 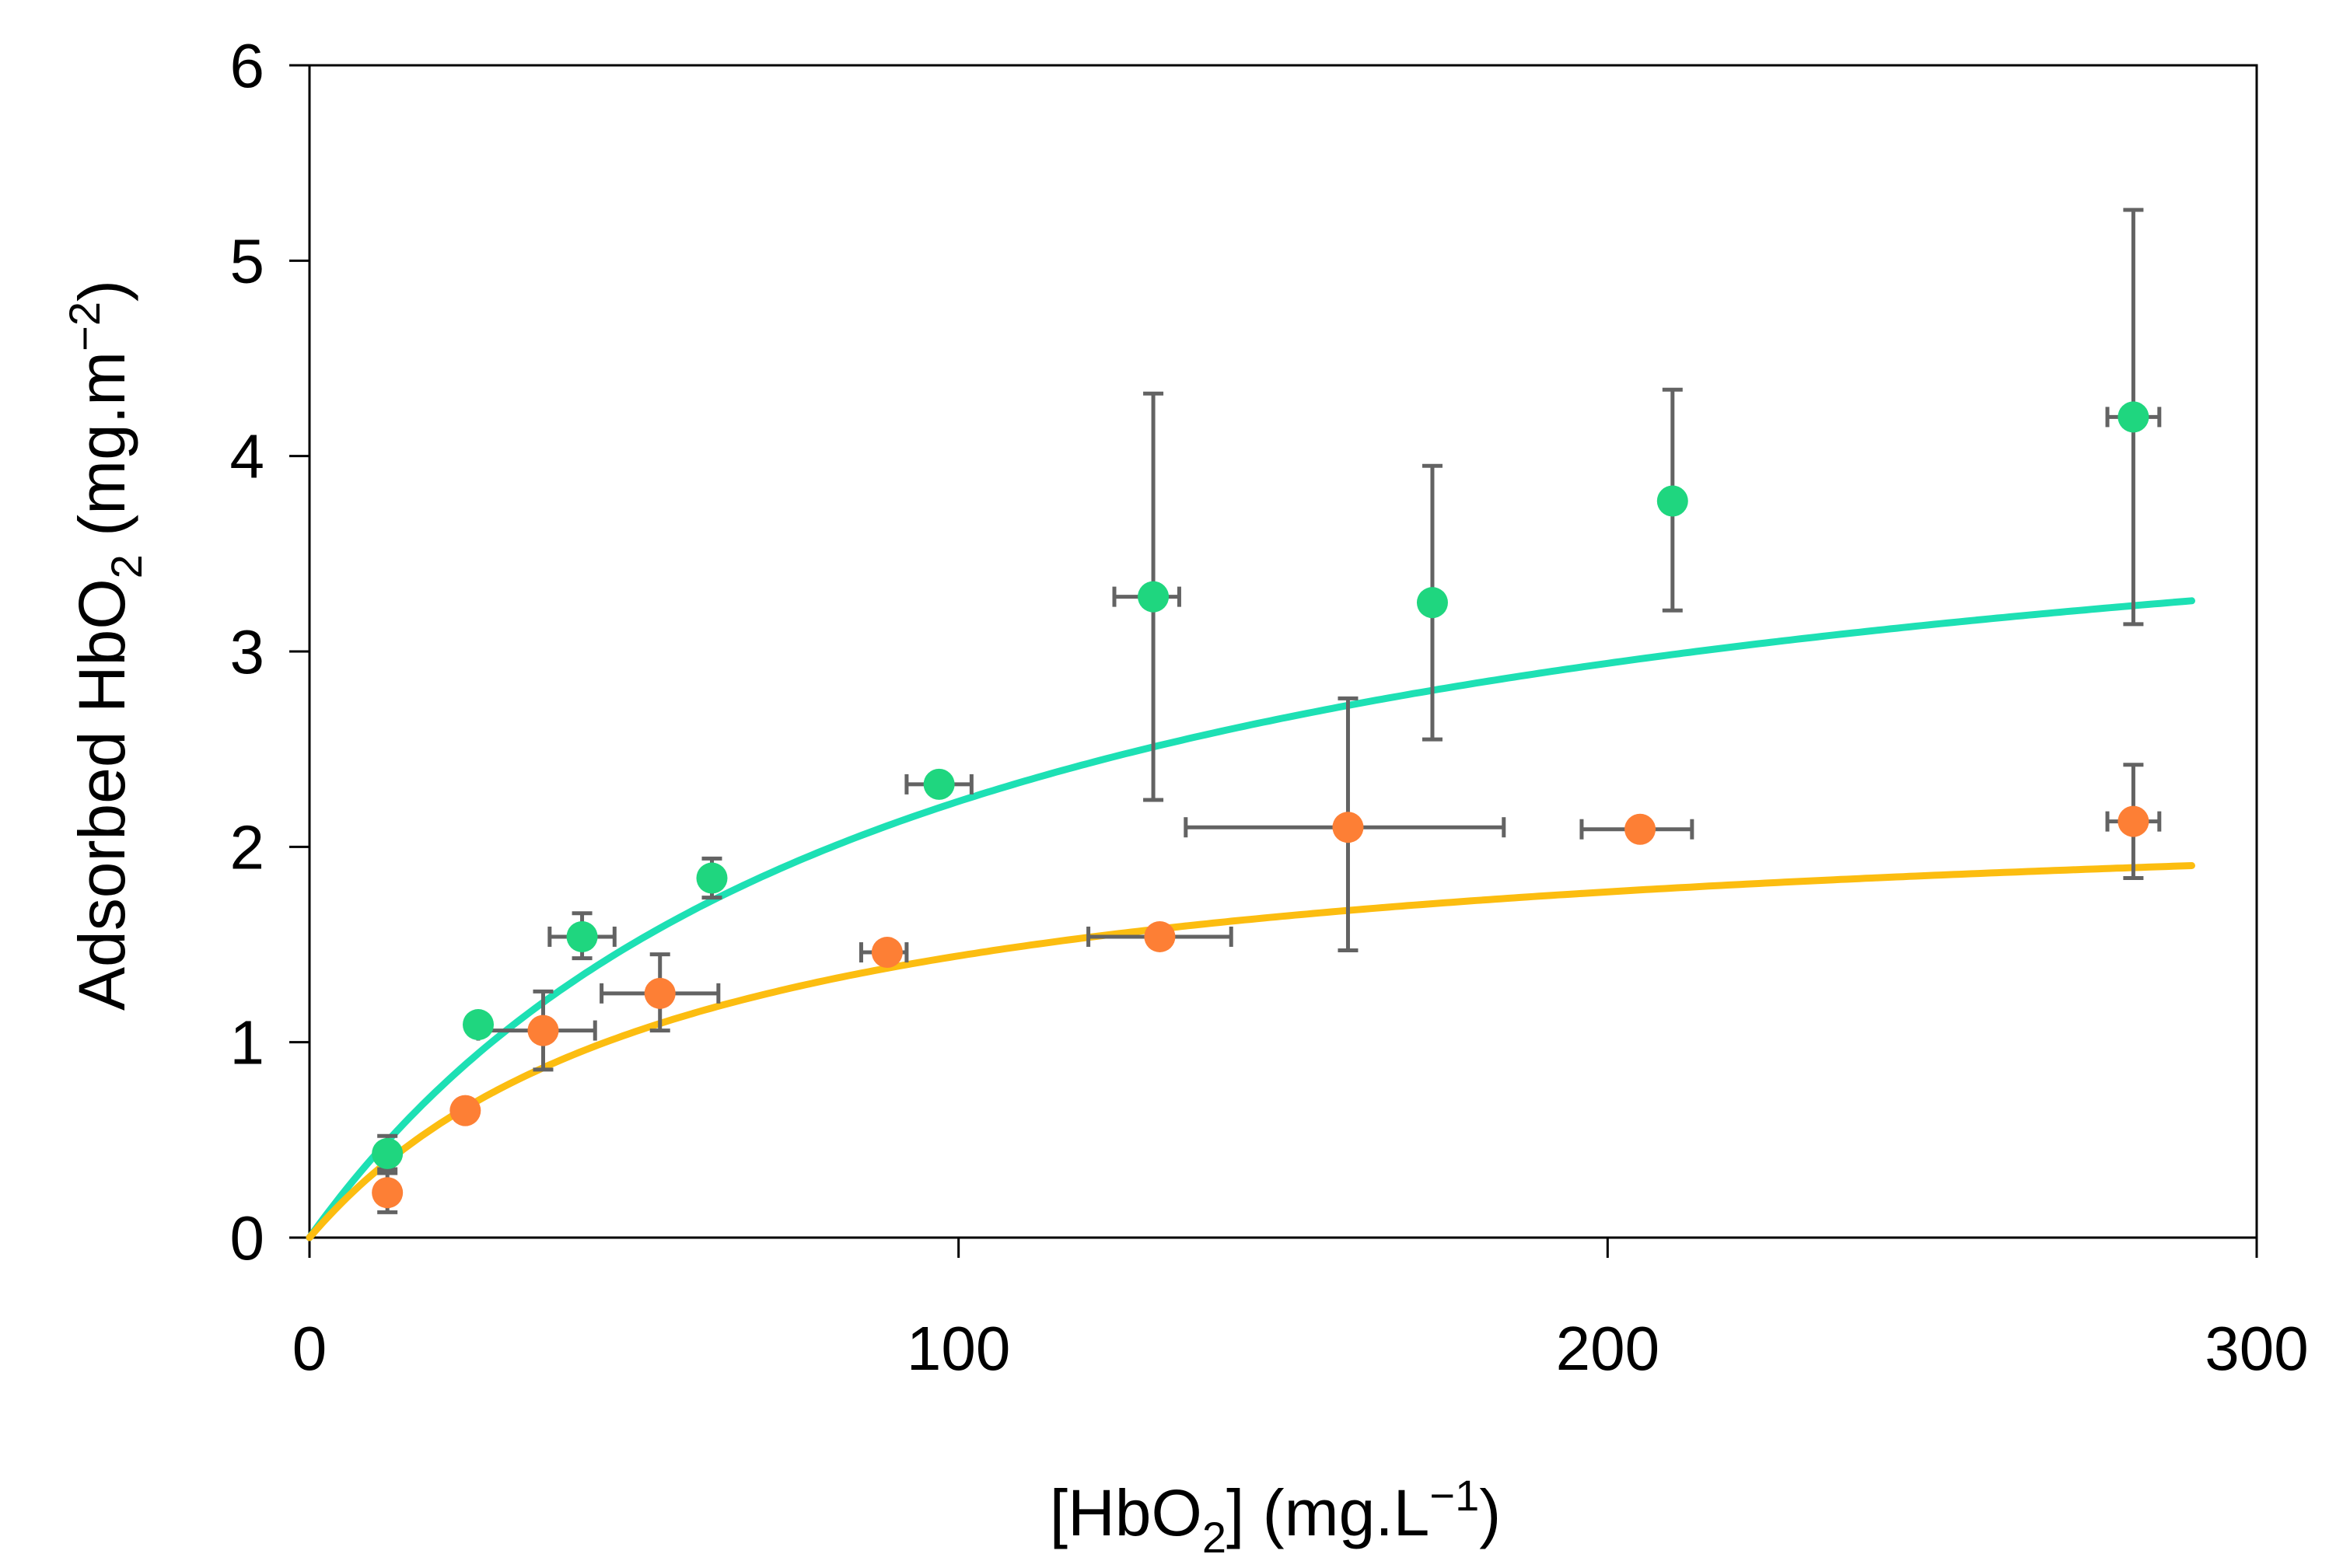 I want to click on x-axis-title-superscript: −1, so click(x=1454, y=1495).